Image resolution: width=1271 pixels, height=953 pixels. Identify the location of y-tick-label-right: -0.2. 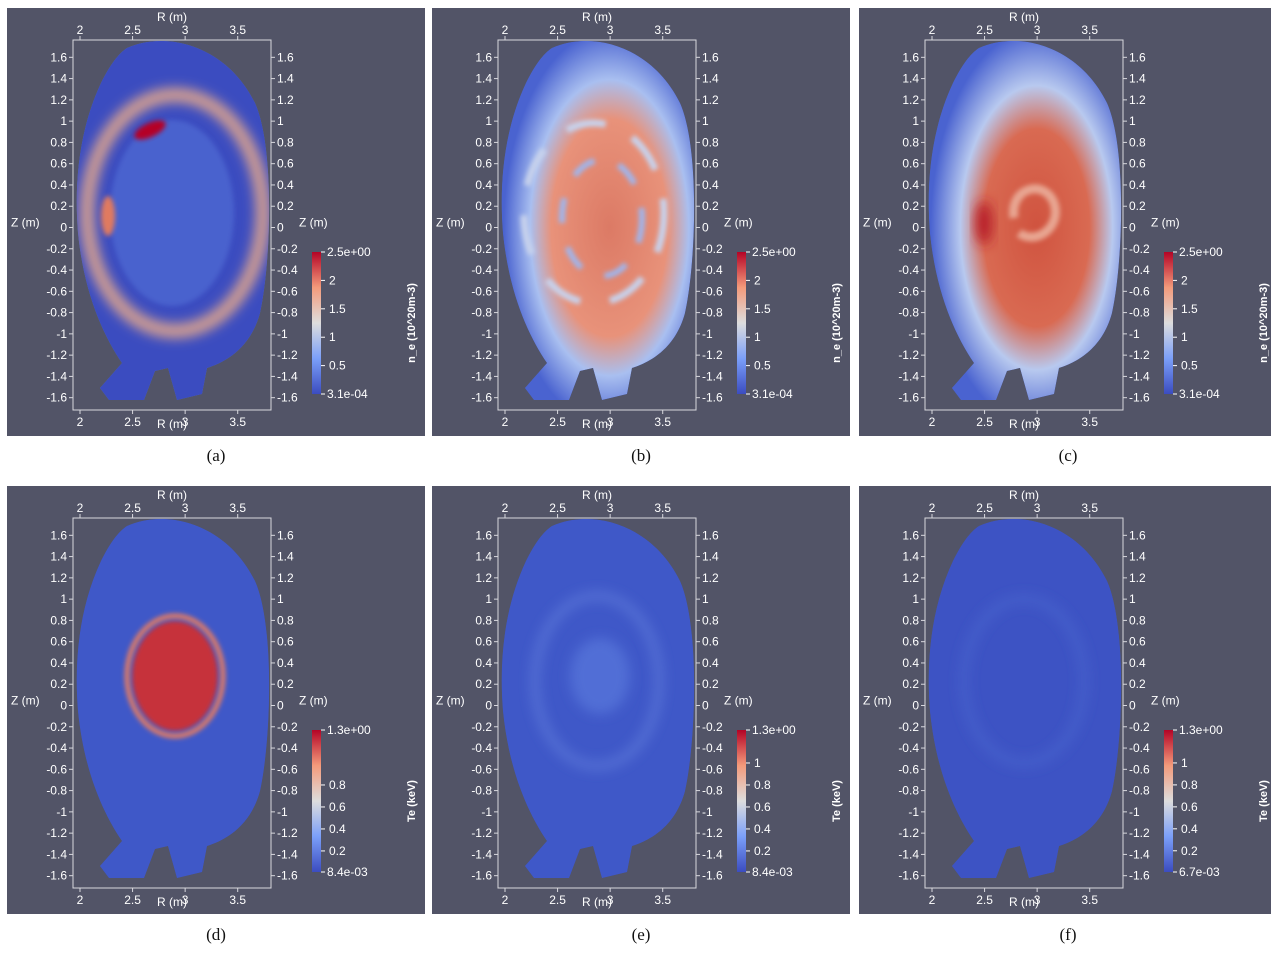
(1139, 249).